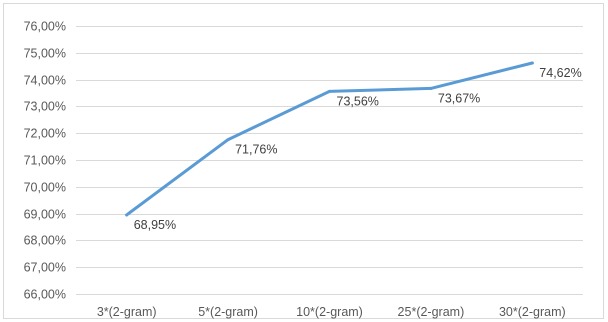 The height and width of the screenshot is (322, 608). I want to click on x-tick-label: 10*(2-gram), so click(329, 312).